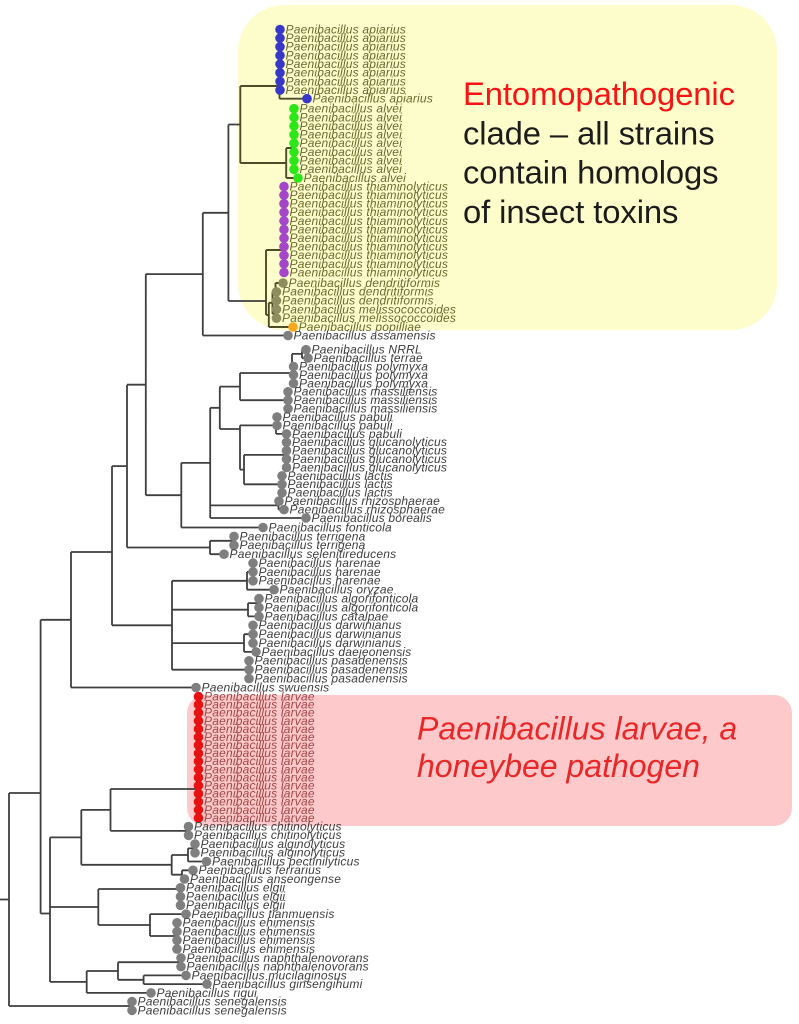 This screenshot has width=799, height=1024. I want to click on svg-text: Paenibacillus swuensis, so click(266, 687).